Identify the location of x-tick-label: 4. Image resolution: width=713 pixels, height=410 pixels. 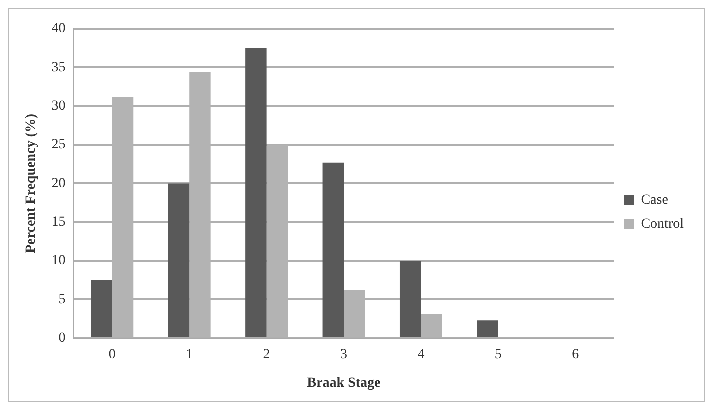
(421, 354).